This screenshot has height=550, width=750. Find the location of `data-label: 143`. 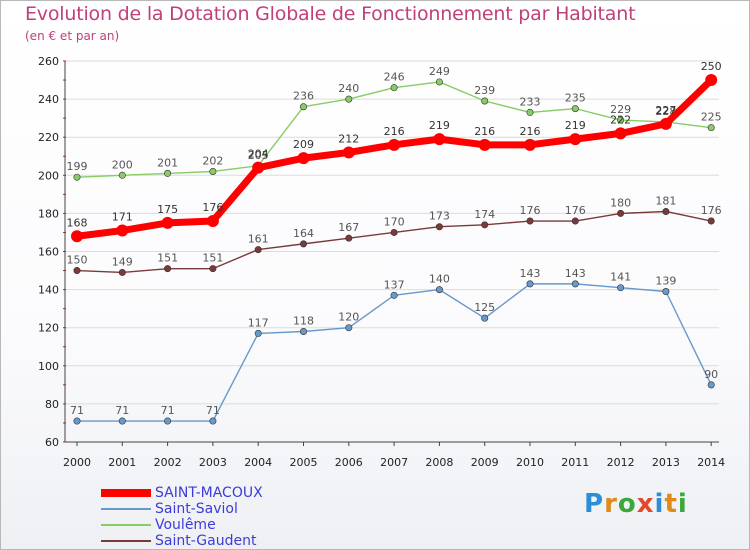

data-label: 143 is located at coordinates (575, 273).